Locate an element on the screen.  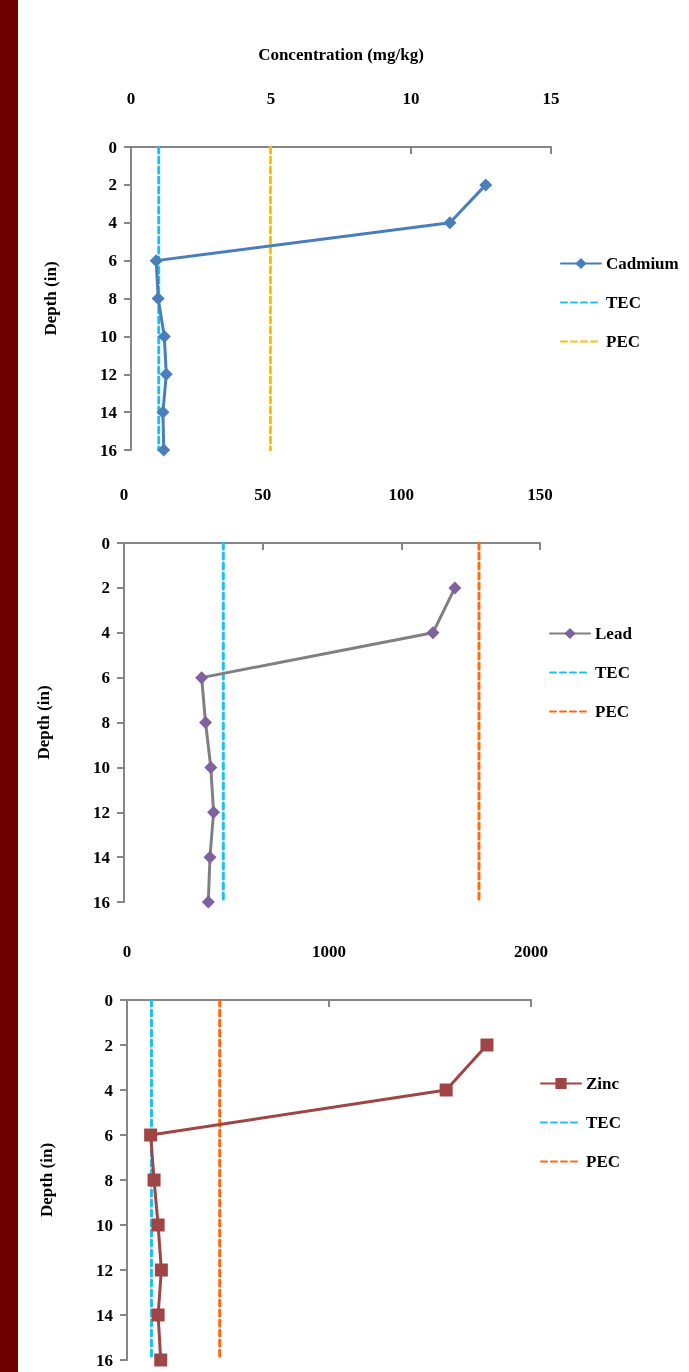
x-tick-label: 150 is located at coordinates (540, 494).